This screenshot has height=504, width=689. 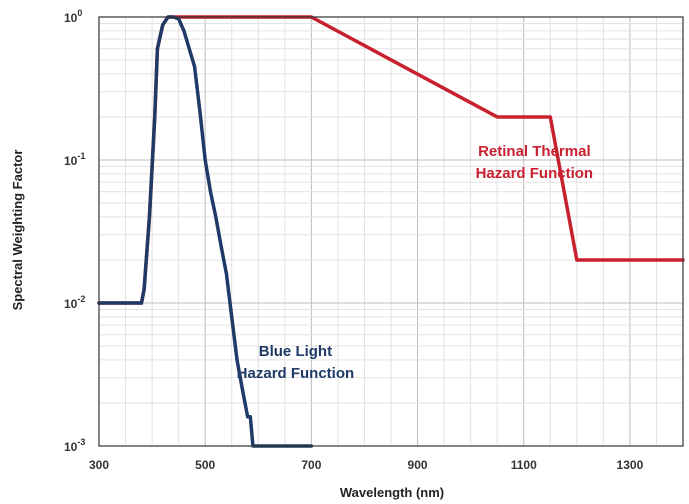 What do you see at coordinates (74, 159) in the screenshot?
I see `y-tick-label: 10⁻¹` at bounding box center [74, 159].